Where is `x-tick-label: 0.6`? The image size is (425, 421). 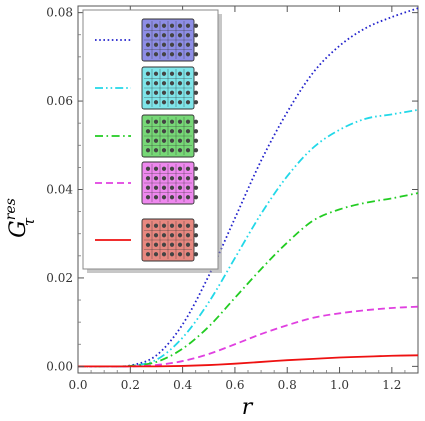
x-tick-label: 0.6 is located at coordinates (234, 385).